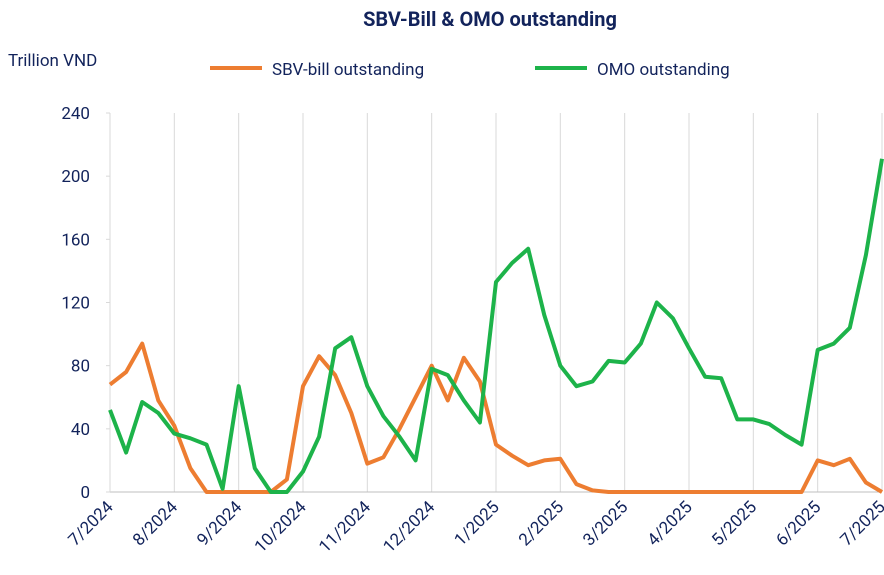  Describe the element at coordinates (490, 19) in the screenshot. I see `chart-title: SBV-Bill & OMO outstanding` at that location.